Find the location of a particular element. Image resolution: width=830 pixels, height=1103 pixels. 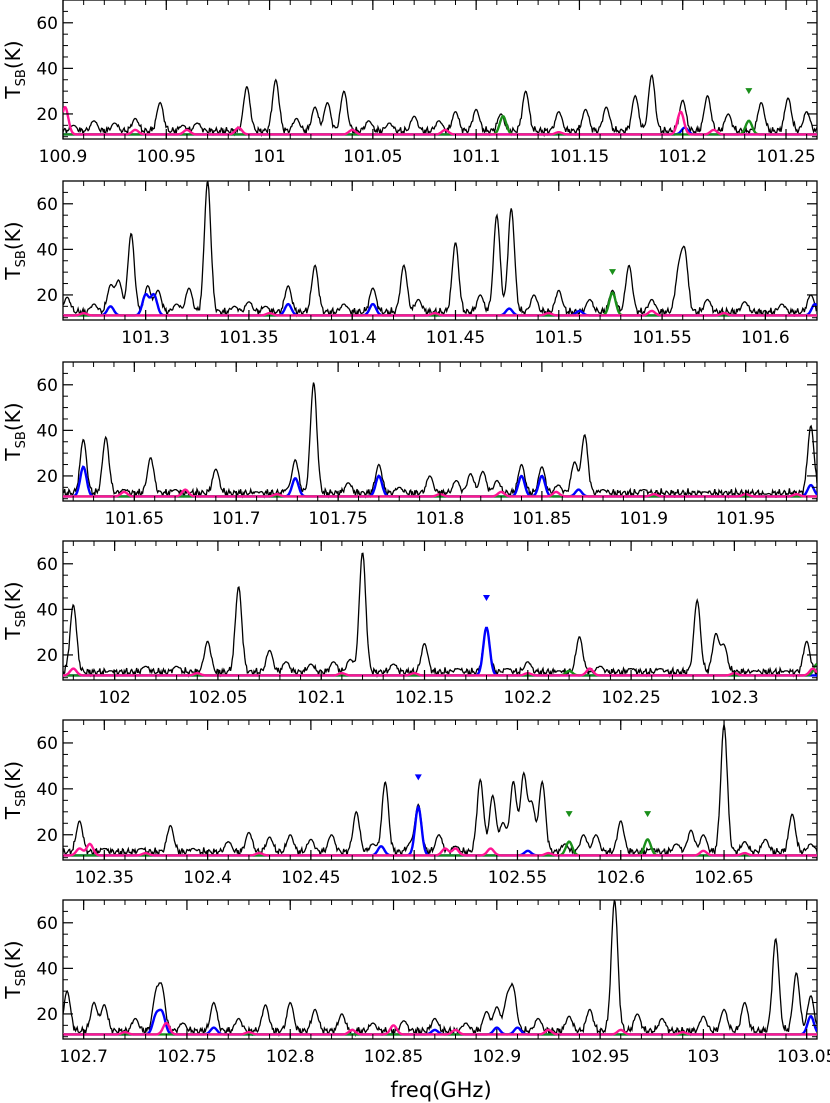

x-axis-title: freq(GHz) is located at coordinates (440, 1090).